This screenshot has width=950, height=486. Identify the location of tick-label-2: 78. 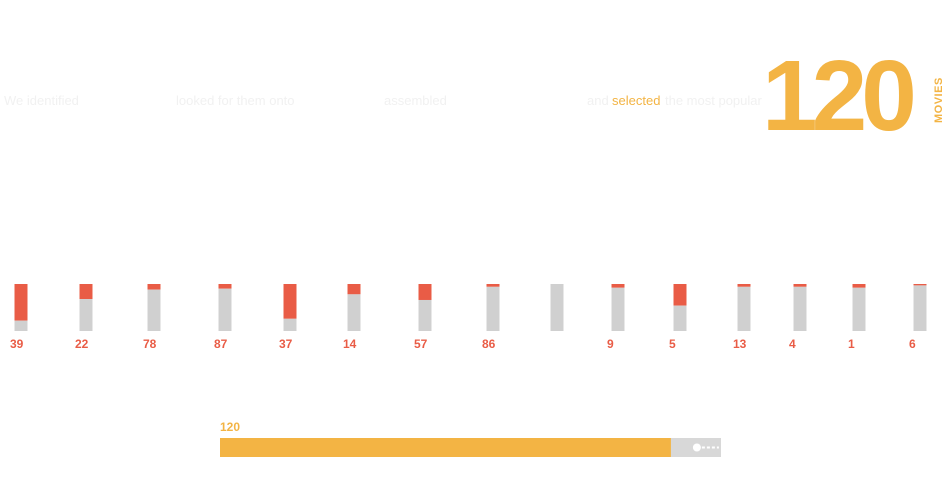
(150, 344).